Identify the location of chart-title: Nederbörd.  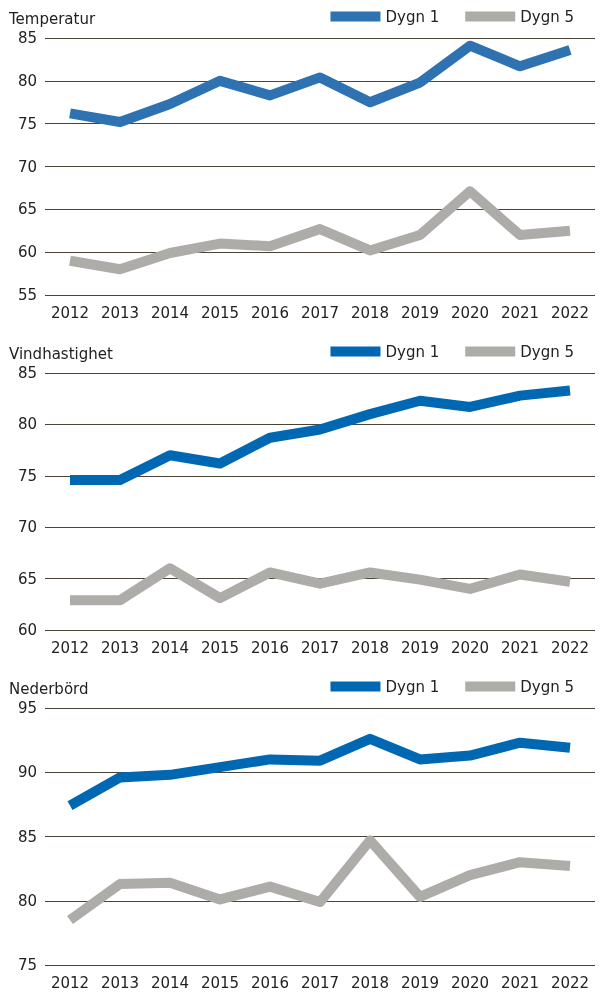
(49, 688).